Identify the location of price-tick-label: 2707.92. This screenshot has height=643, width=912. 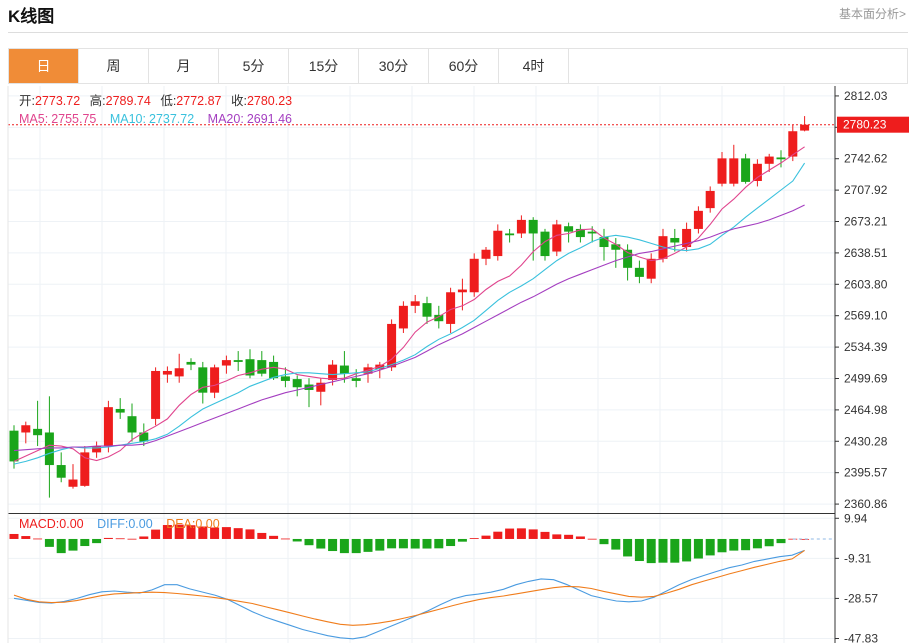
(866, 190).